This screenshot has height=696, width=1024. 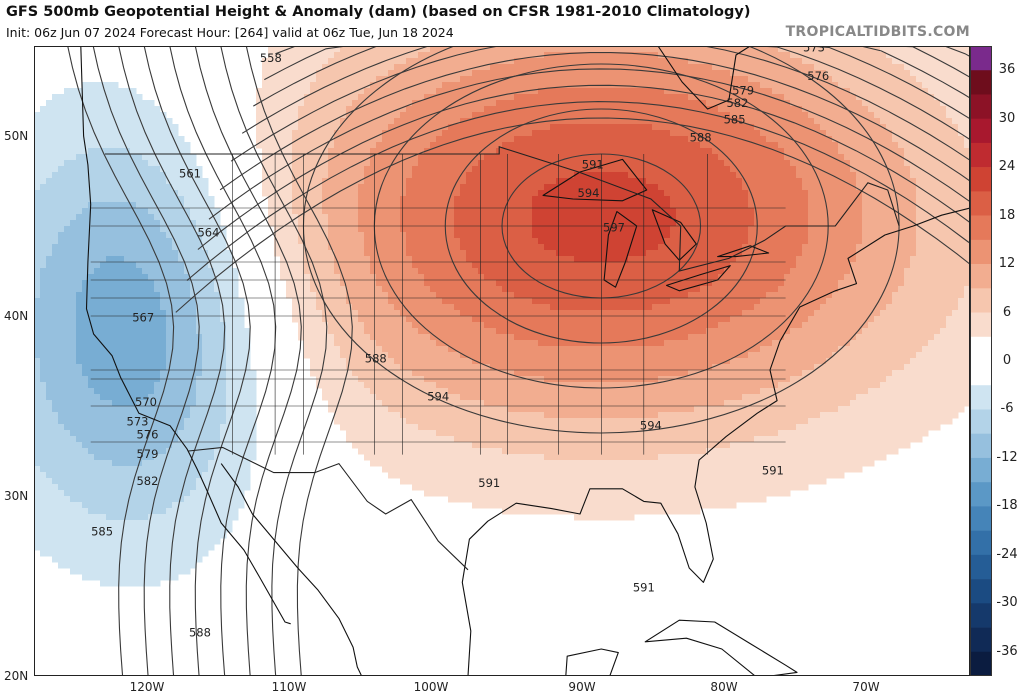 What do you see at coordinates (582, 687) in the screenshot?
I see `lon-label-90w: 90W` at bounding box center [582, 687].